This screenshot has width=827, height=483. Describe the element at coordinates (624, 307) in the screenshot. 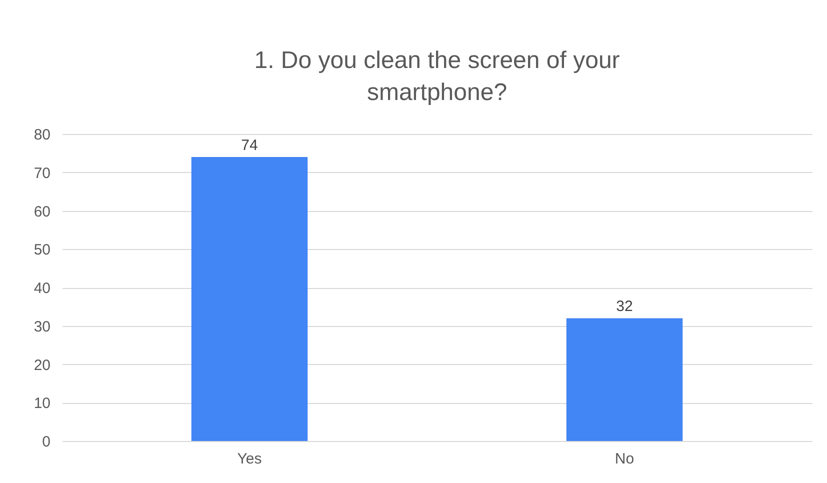

I see `data-label: 32` at that location.